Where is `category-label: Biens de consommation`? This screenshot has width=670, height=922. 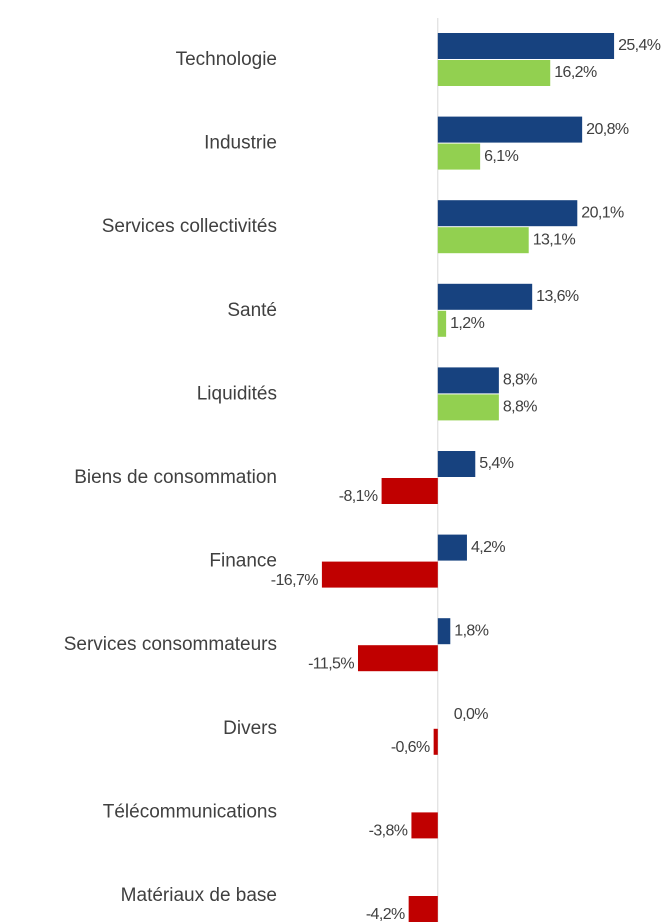 category-label: Biens de consommation is located at coordinates (175, 477).